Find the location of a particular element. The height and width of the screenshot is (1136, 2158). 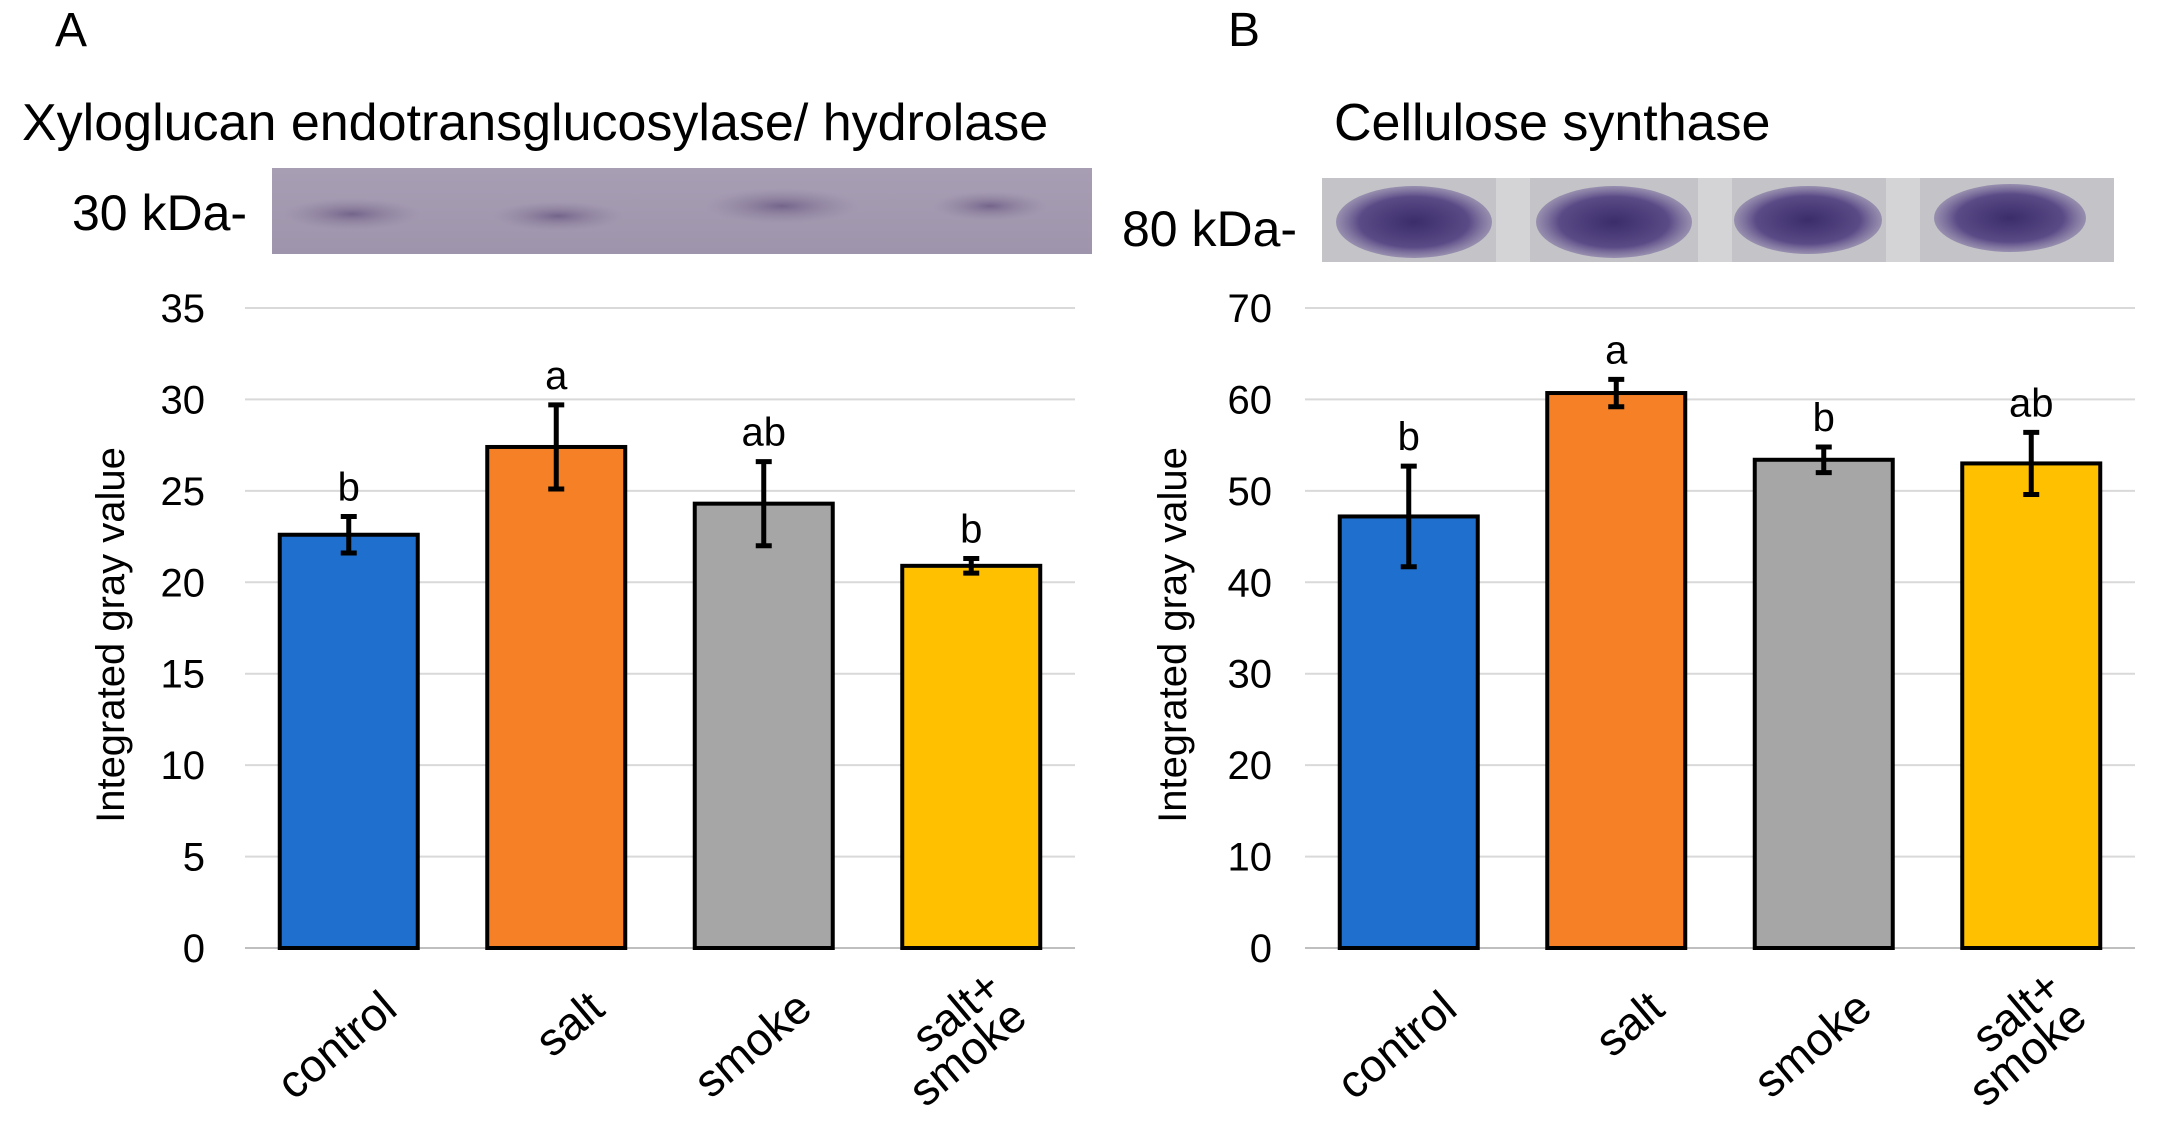

y-tick-label: 15 is located at coordinates (183, 675).